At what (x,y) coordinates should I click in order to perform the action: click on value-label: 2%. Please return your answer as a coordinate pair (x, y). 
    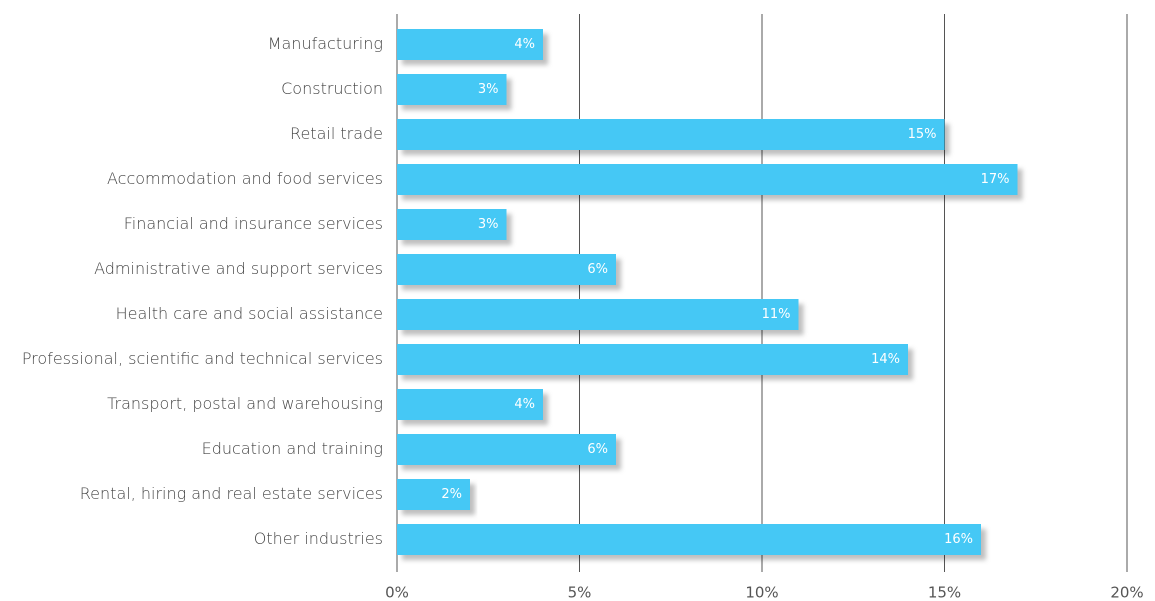
    Looking at the image, I should click on (451, 494).